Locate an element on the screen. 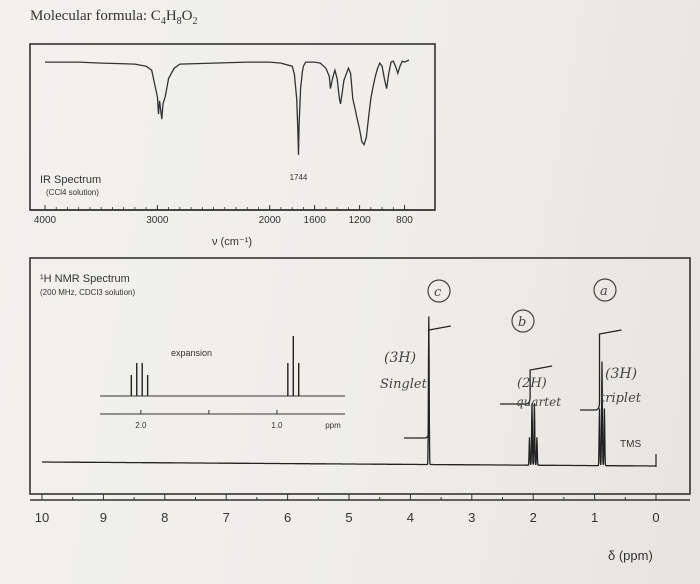 This screenshot has height=584, width=700. nmr-tick-label-8: 2 is located at coordinates (533, 517).